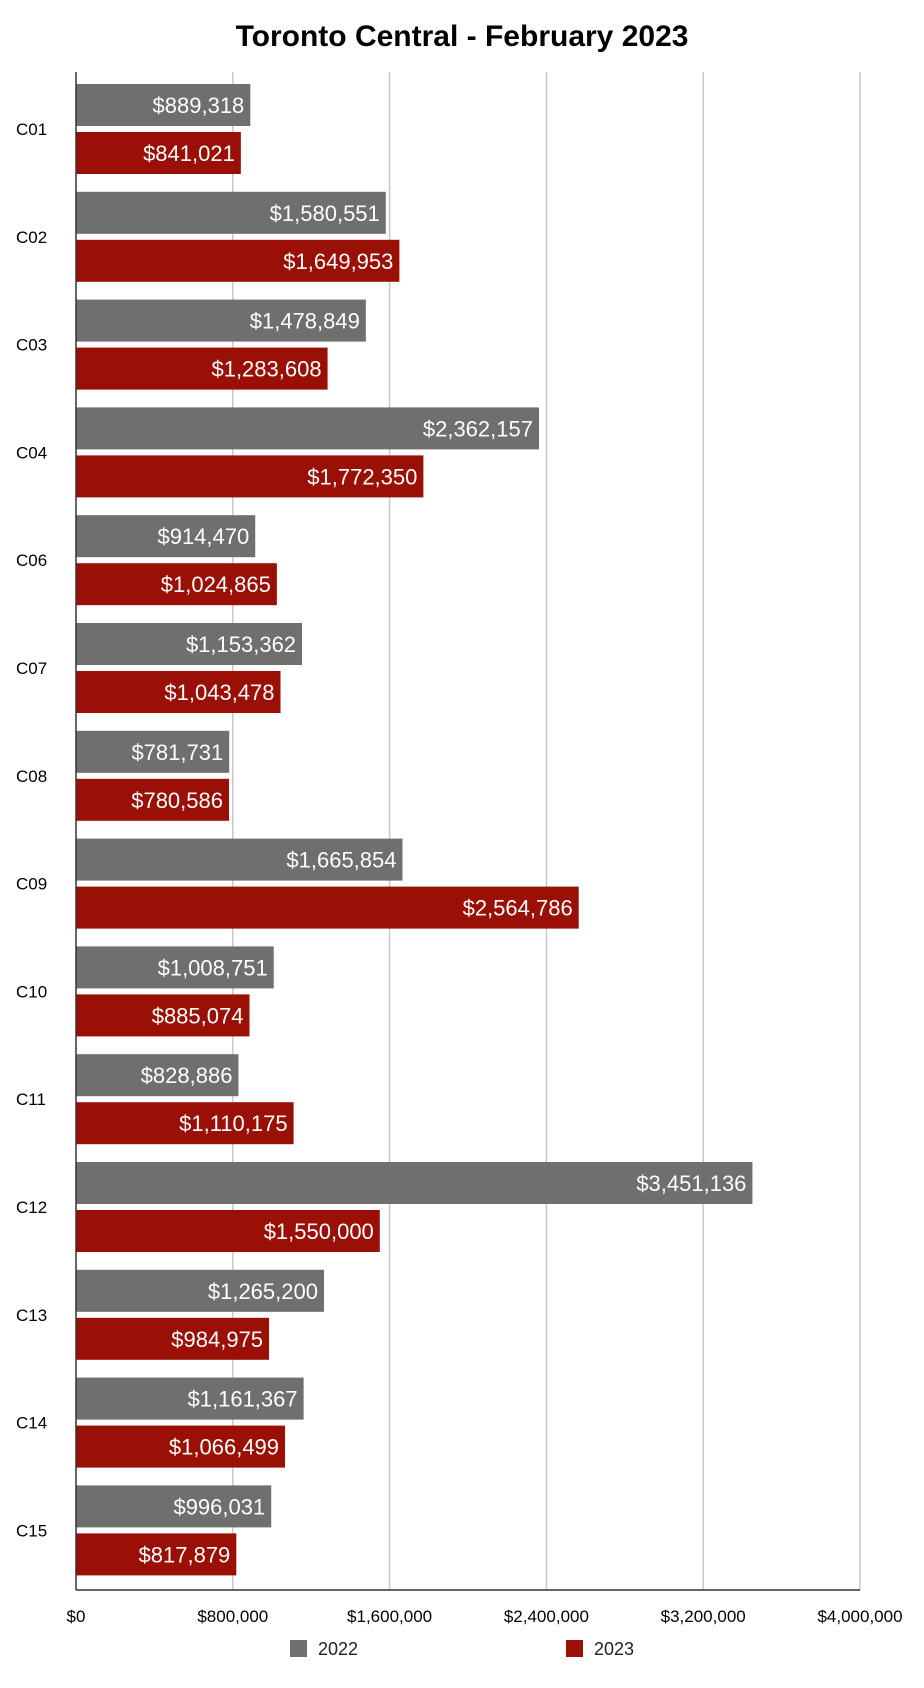 The image size is (924, 1688). Describe the element at coordinates (31, 129) in the screenshot. I see `category-label: C01` at that location.